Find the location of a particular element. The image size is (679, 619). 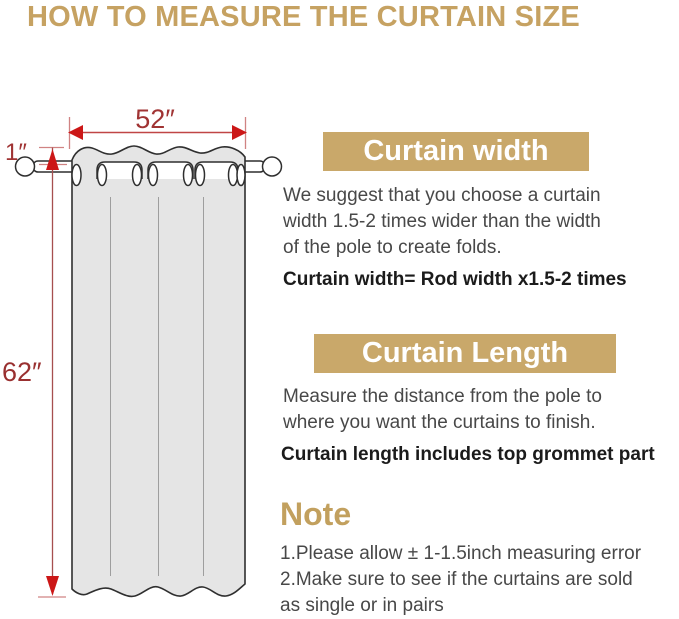

text-line: of the pole to create folds. is located at coordinates (392, 247).